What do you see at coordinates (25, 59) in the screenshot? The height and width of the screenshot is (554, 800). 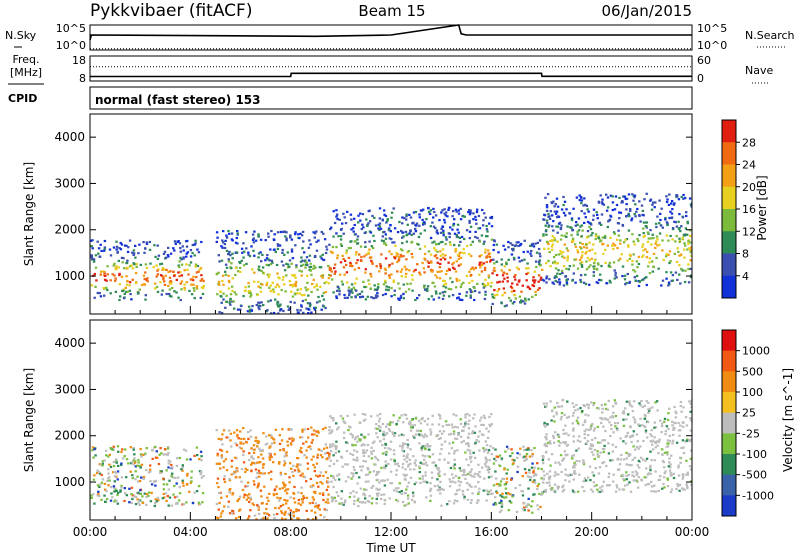 I see `freq-label-top: Freq.` at bounding box center [25, 59].